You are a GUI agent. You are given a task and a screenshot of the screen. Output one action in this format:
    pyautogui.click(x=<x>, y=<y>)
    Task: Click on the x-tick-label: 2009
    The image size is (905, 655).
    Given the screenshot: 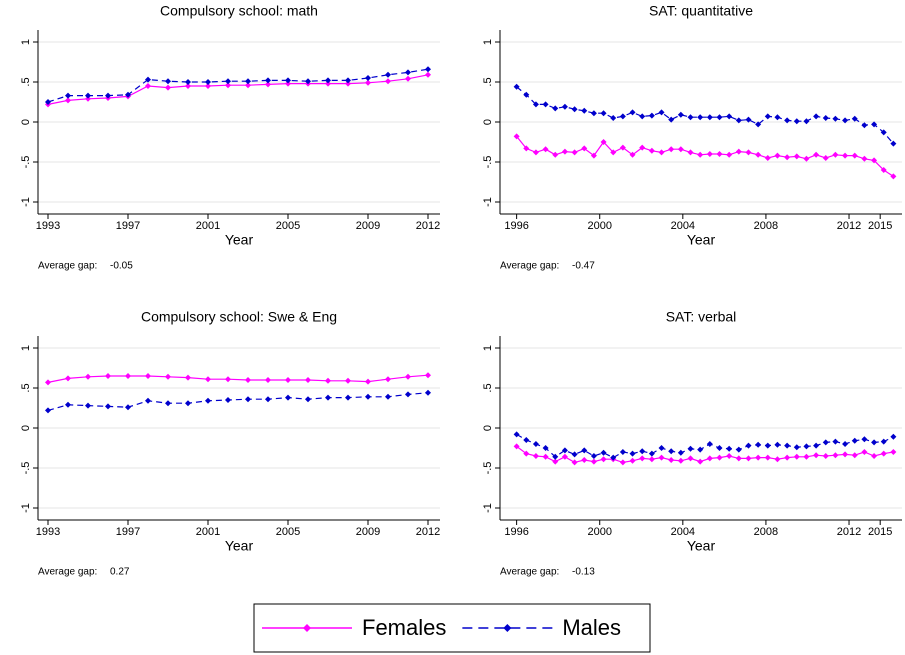 What is the action you would take?
    pyautogui.click(x=368, y=226)
    